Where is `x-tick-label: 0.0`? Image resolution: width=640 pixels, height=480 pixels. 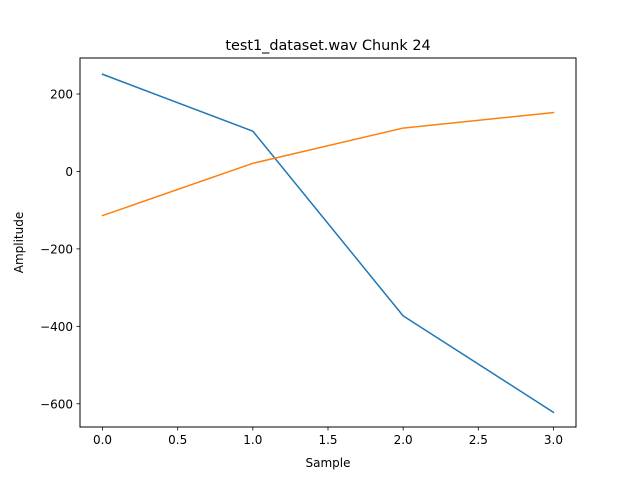
x-tick-label: 0.0 is located at coordinates (102, 440).